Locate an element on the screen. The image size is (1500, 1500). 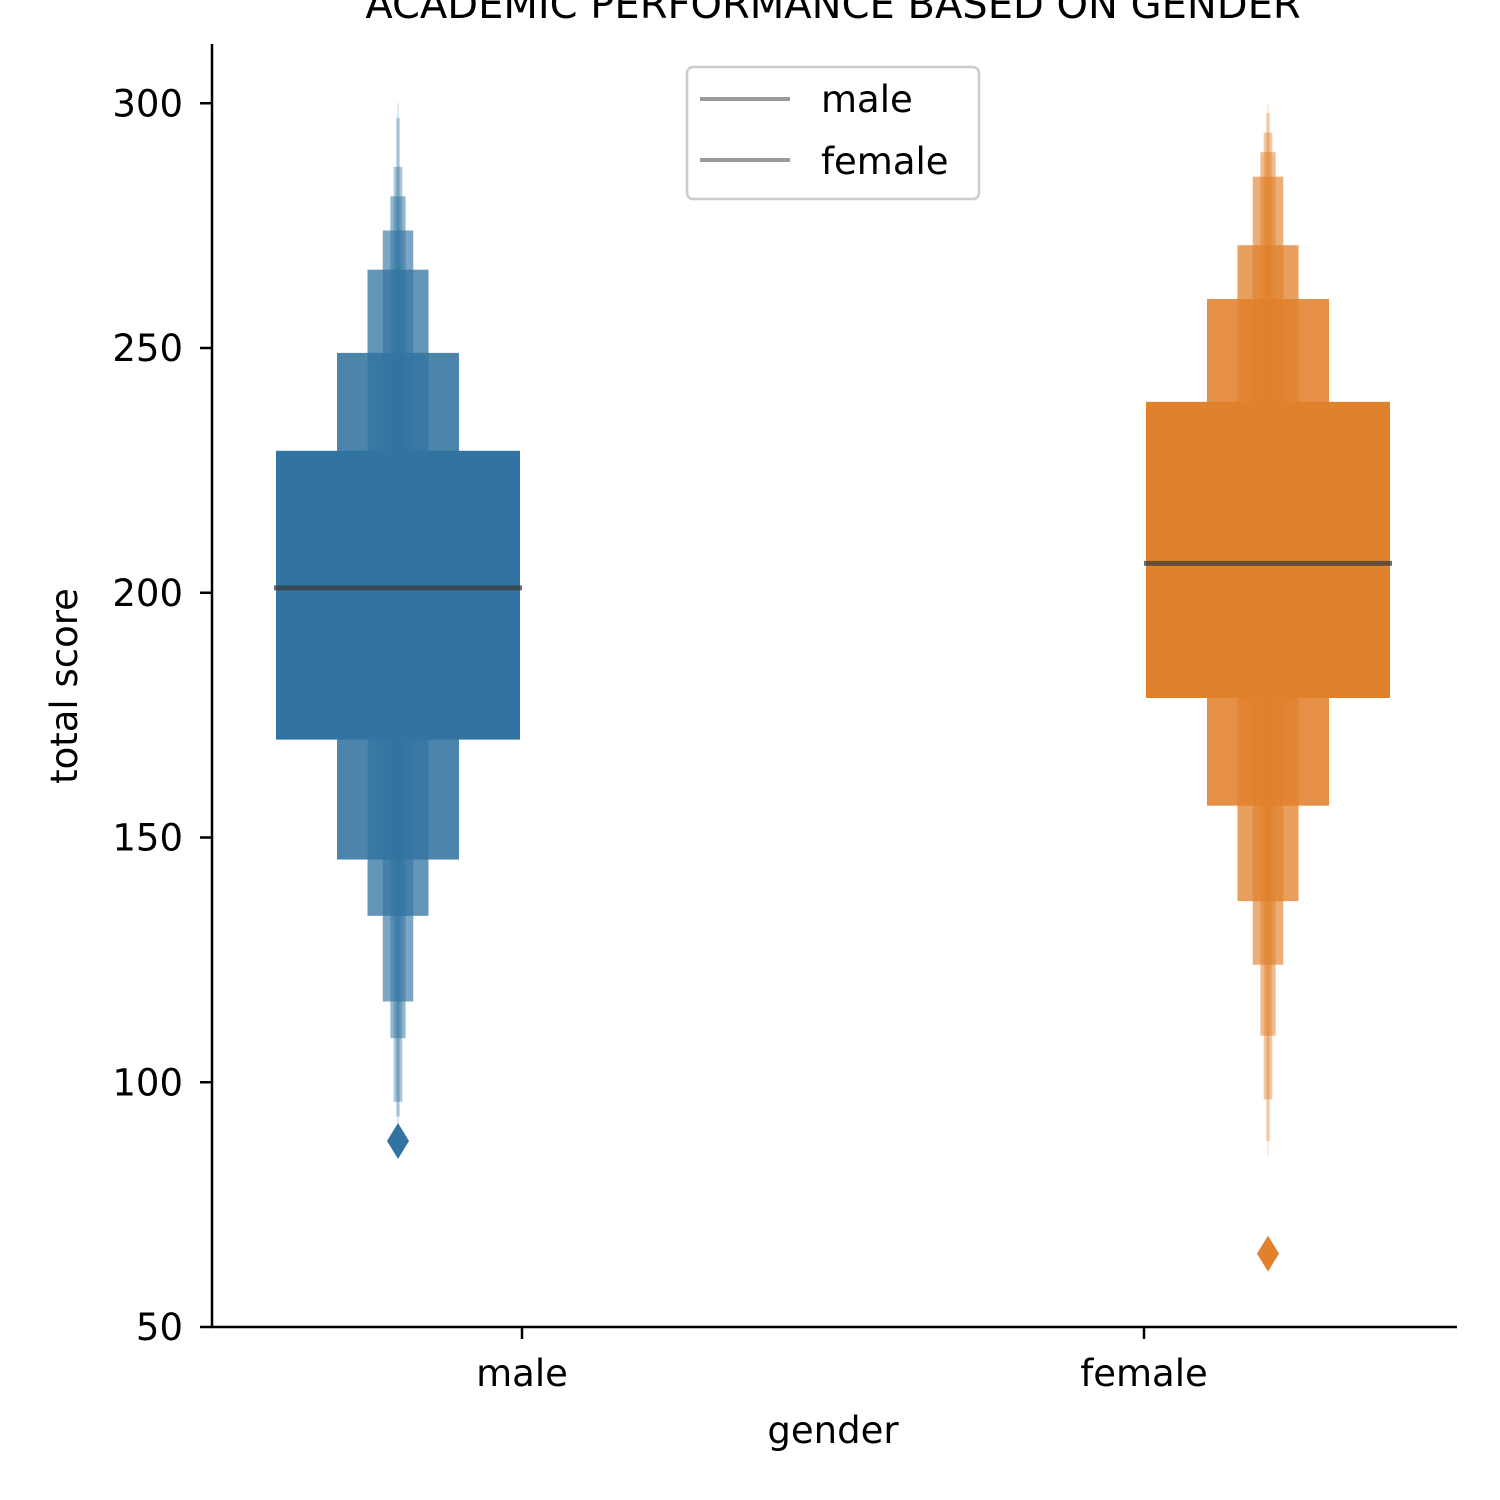
legend-label-male: male is located at coordinates (867, 99).